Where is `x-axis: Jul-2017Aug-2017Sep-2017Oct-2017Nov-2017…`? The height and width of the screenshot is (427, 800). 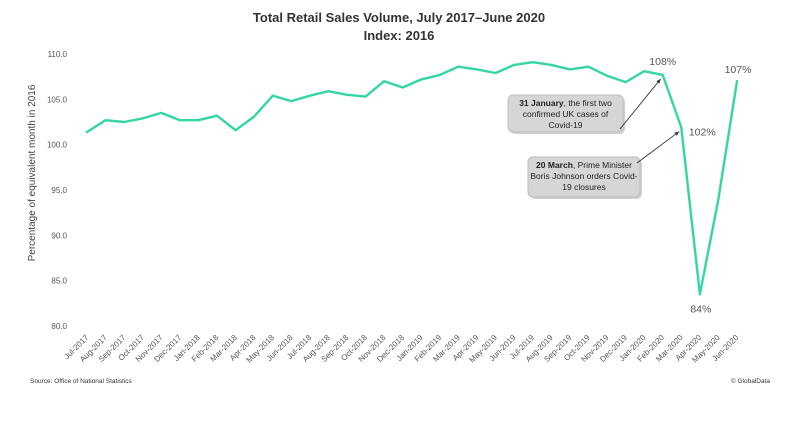 x-axis: Jul-2017Aug-2017Sep-2017Oct-2017Nov-2017… is located at coordinates (401, 349).